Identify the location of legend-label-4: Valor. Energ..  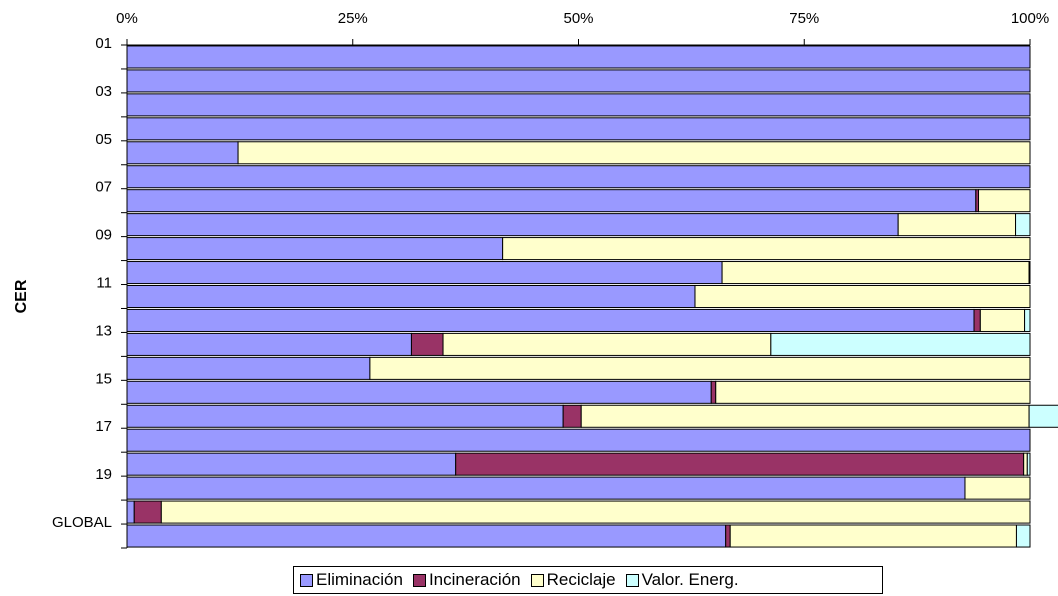
(690, 579).